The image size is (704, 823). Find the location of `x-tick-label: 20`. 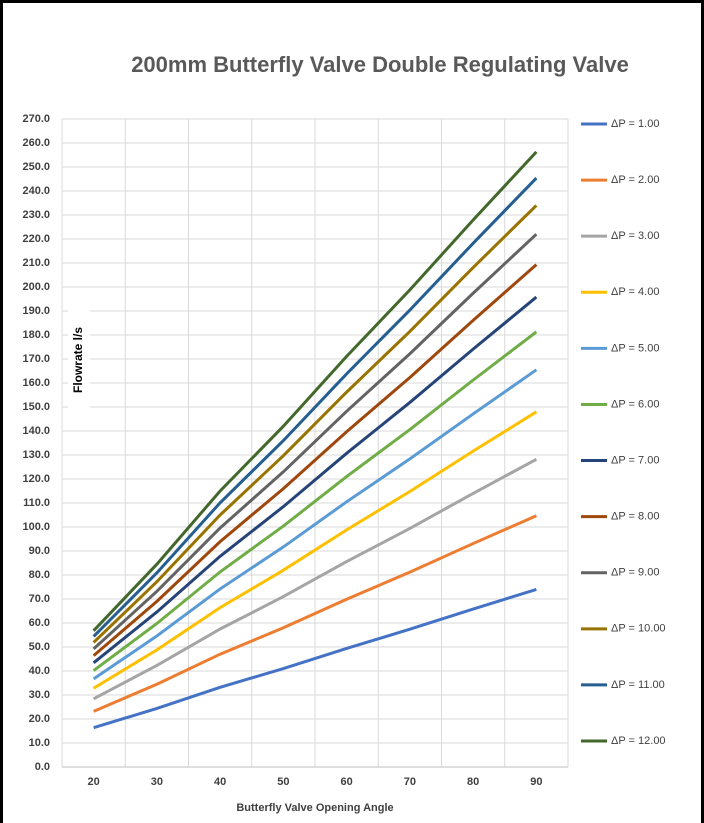

x-tick-label: 20 is located at coordinates (94, 782).